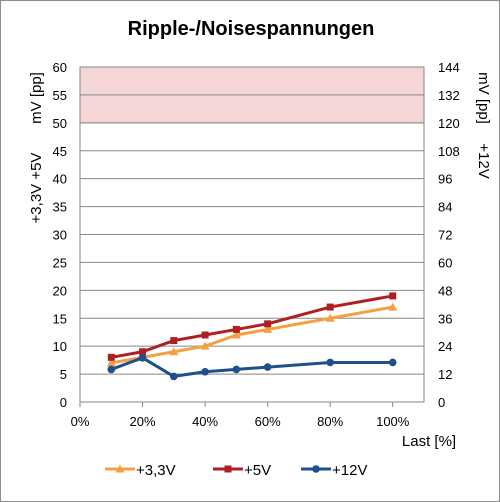  Describe the element at coordinates (483, 160) in the screenshot. I see `y-right-label-rail: +12V` at that location.